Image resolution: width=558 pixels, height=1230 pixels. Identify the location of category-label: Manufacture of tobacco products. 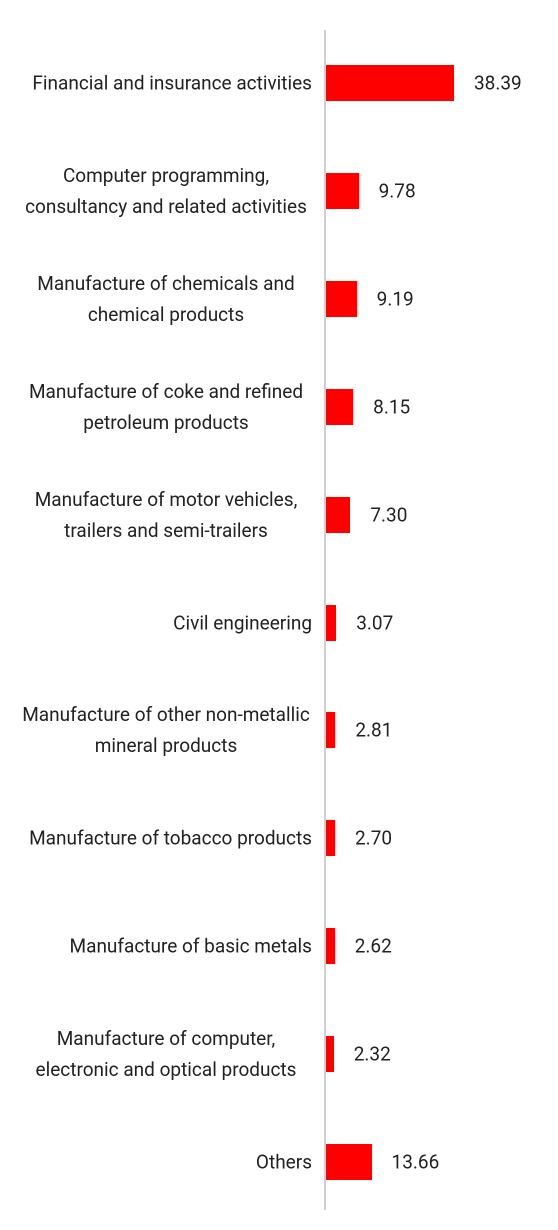
(162, 838).